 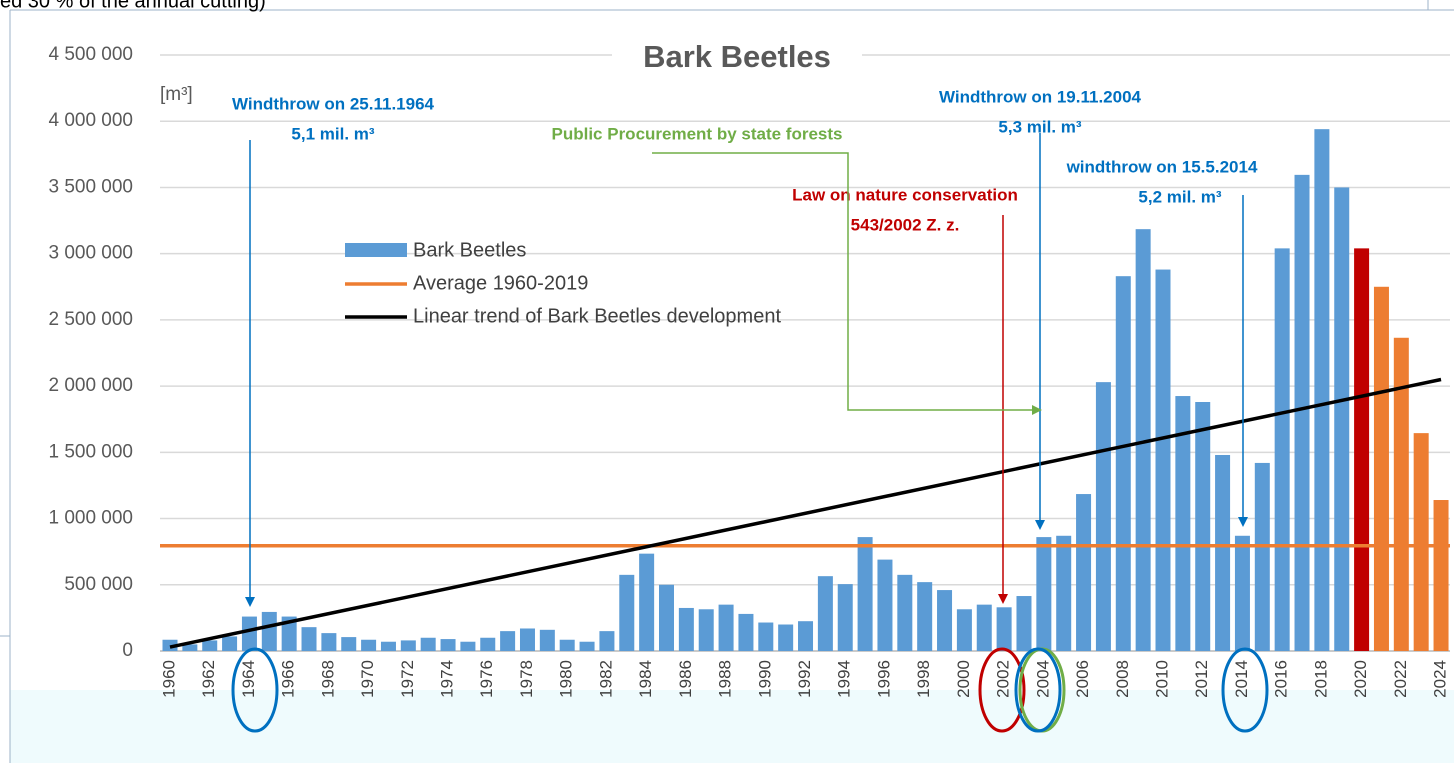 What do you see at coordinates (732, 726) in the screenshot?
I see `bottom-panel` at bounding box center [732, 726].